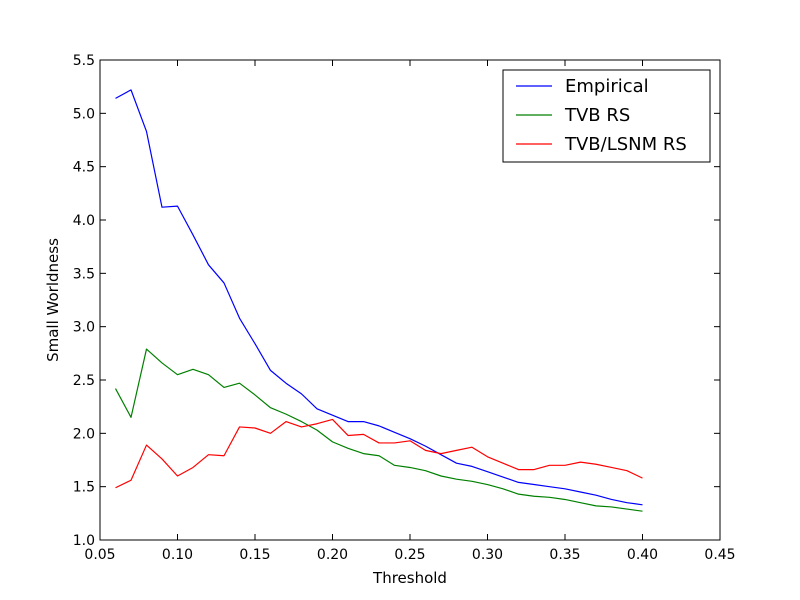  I want to click on legend: Empirical TVB RS TVB/LSNM RS, so click(606, 116).